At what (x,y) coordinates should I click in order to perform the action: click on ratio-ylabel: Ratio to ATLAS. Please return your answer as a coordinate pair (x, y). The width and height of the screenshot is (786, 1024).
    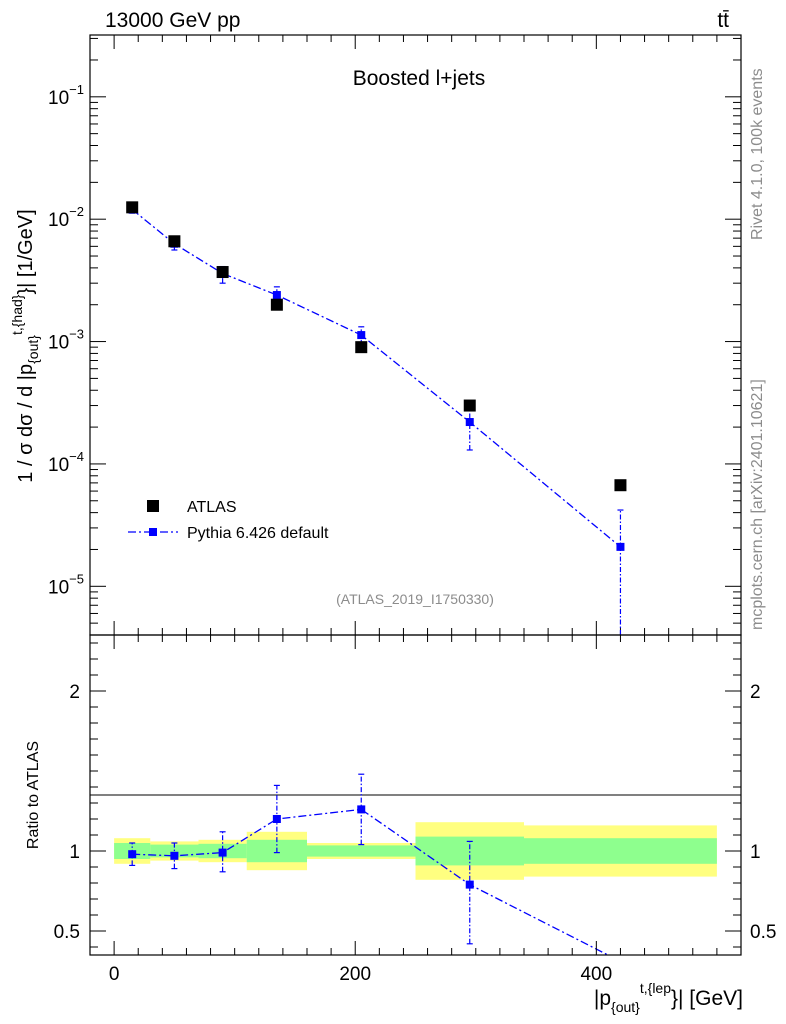
    Looking at the image, I should click on (33, 795).